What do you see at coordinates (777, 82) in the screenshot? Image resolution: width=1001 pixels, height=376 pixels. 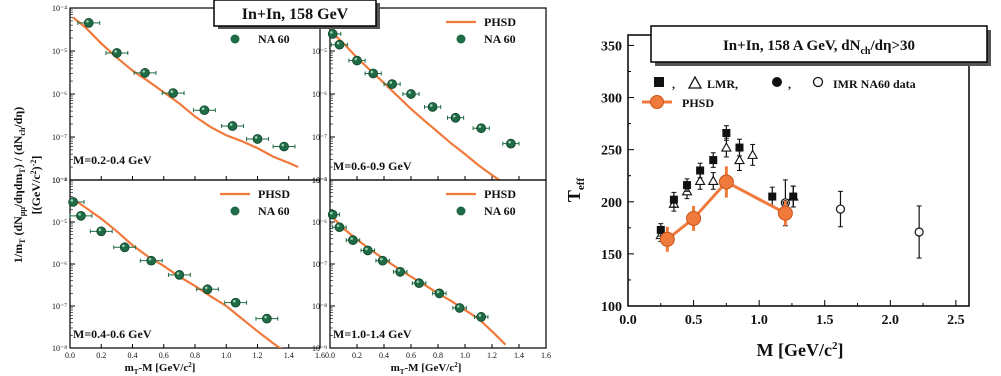 I see `legend-imr-filled-marker` at bounding box center [777, 82].